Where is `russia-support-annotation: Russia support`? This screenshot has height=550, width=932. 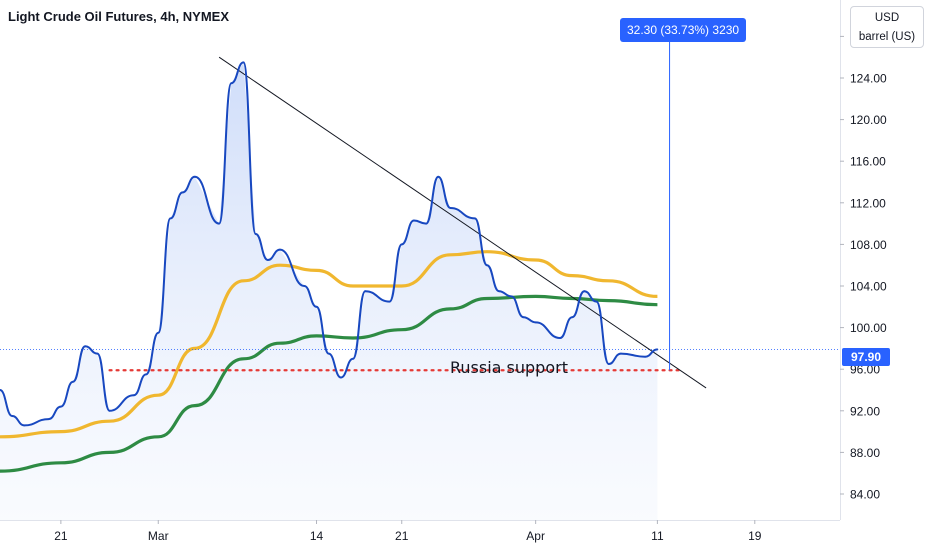
russia-support-annotation: Russia support is located at coordinates (509, 367).